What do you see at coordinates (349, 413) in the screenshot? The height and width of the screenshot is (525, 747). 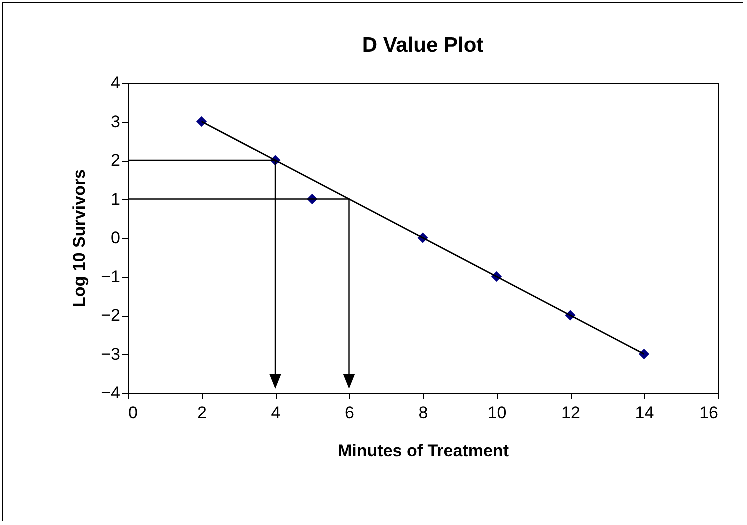 I see `x-tick-label: 6` at bounding box center [349, 413].